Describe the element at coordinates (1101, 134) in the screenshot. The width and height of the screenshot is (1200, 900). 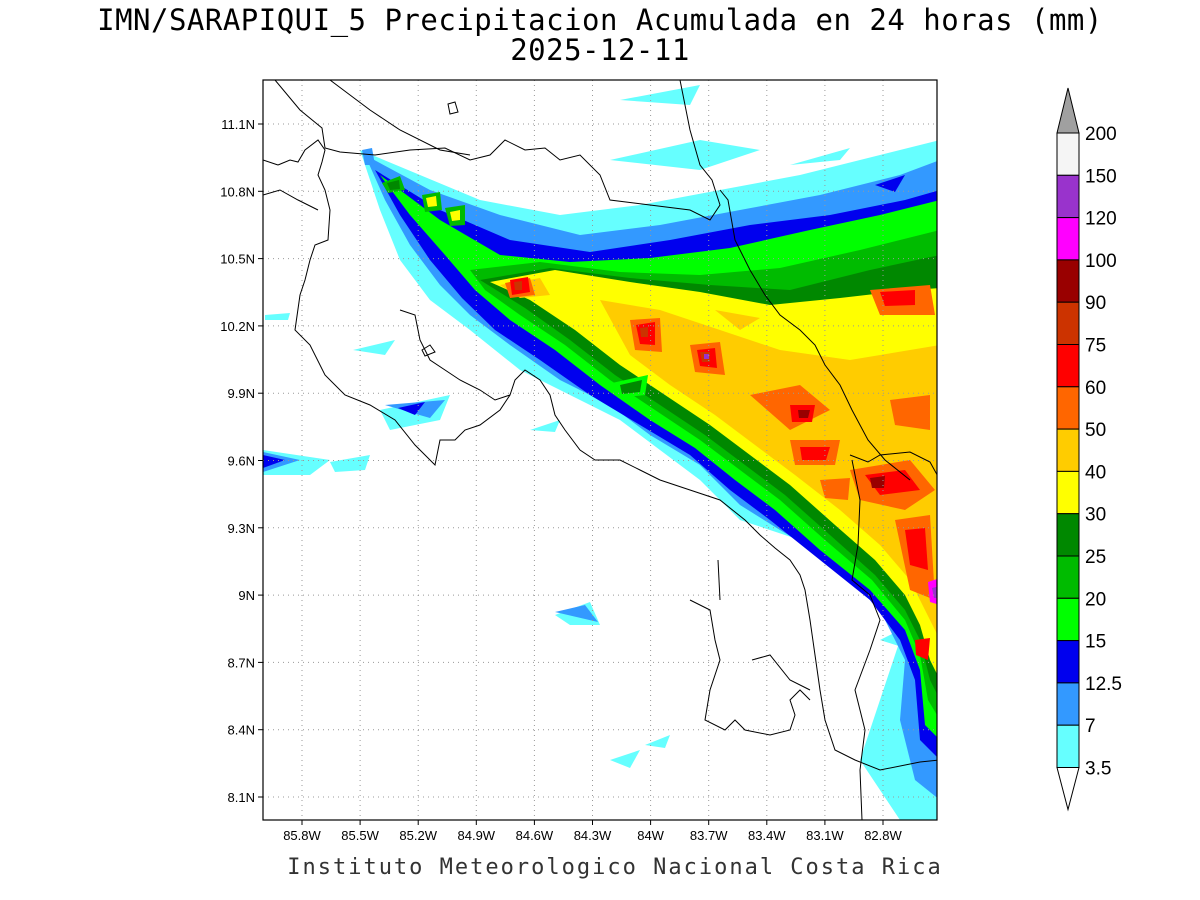
I see `colorbar-label: 200` at that location.